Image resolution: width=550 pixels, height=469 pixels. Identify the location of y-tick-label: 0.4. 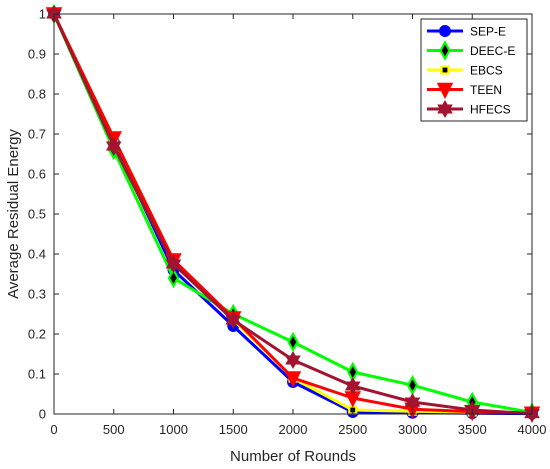
(37, 254).